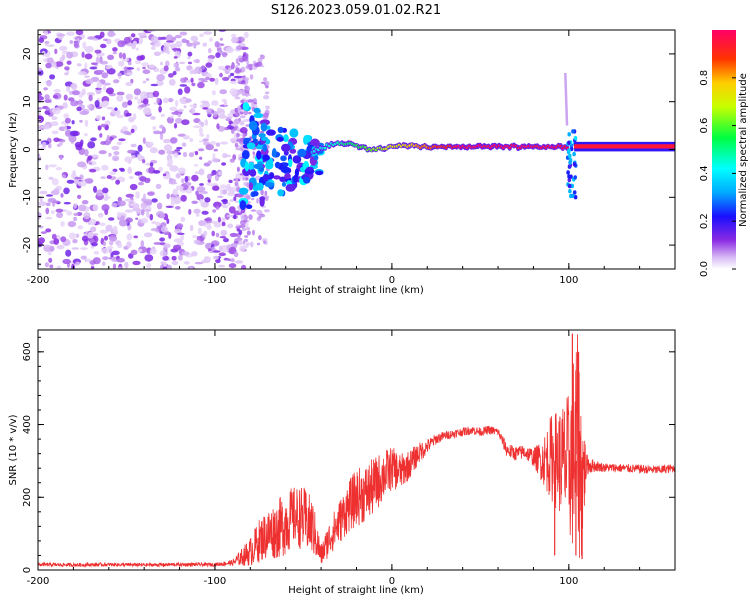 The width and height of the screenshot is (750, 600). Describe the element at coordinates (215, 280) in the screenshot. I see `spectrogram-x-tick-label: -100` at that location.